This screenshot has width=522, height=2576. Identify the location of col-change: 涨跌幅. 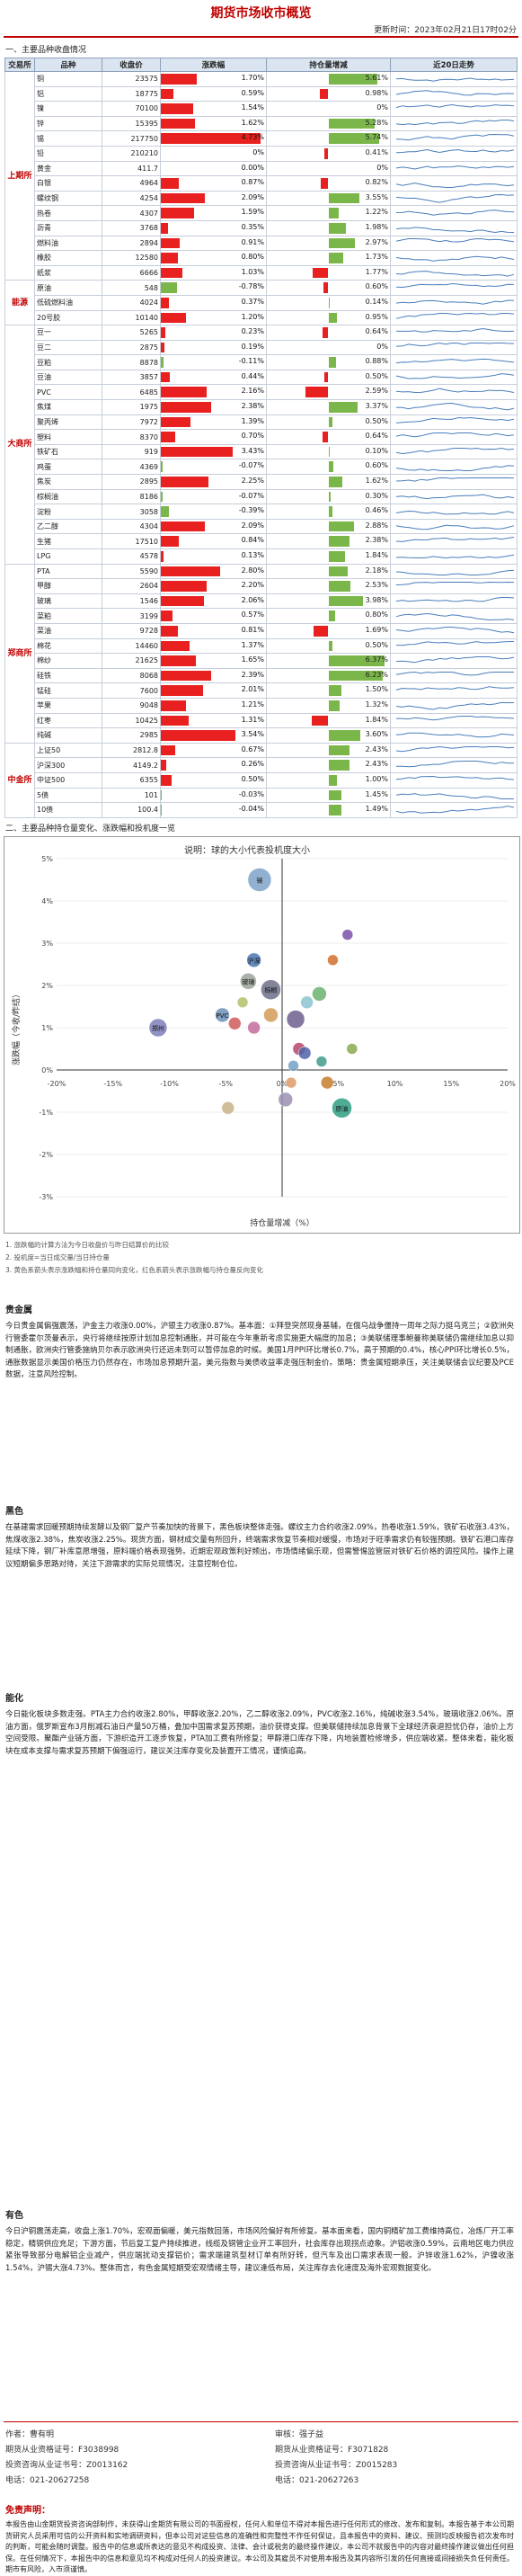
(213, 65).